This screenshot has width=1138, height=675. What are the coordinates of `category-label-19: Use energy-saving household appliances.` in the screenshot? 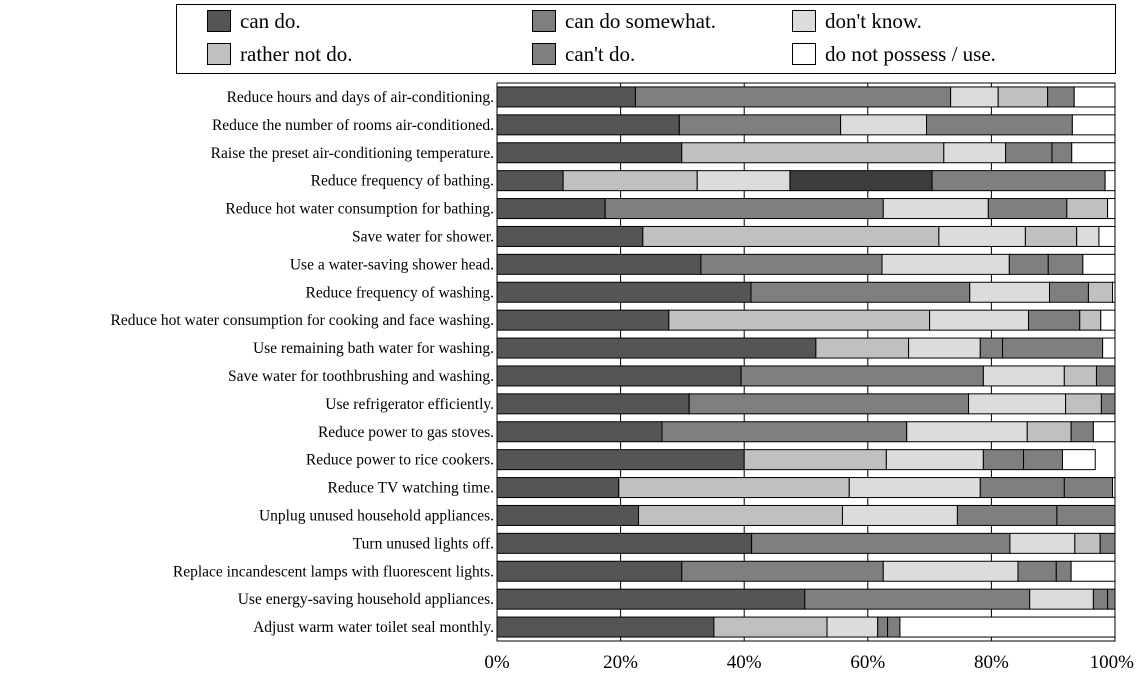 It's located at (366, 599).